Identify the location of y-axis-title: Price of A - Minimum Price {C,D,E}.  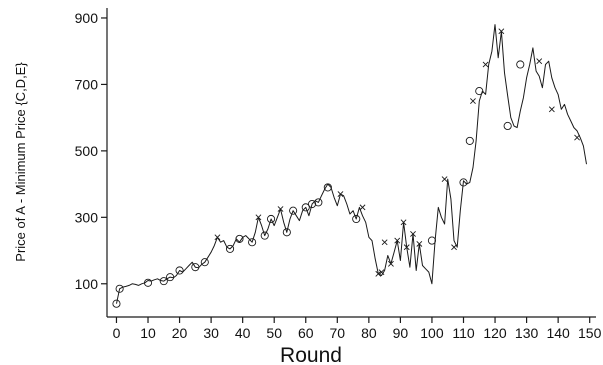
(20, 162).